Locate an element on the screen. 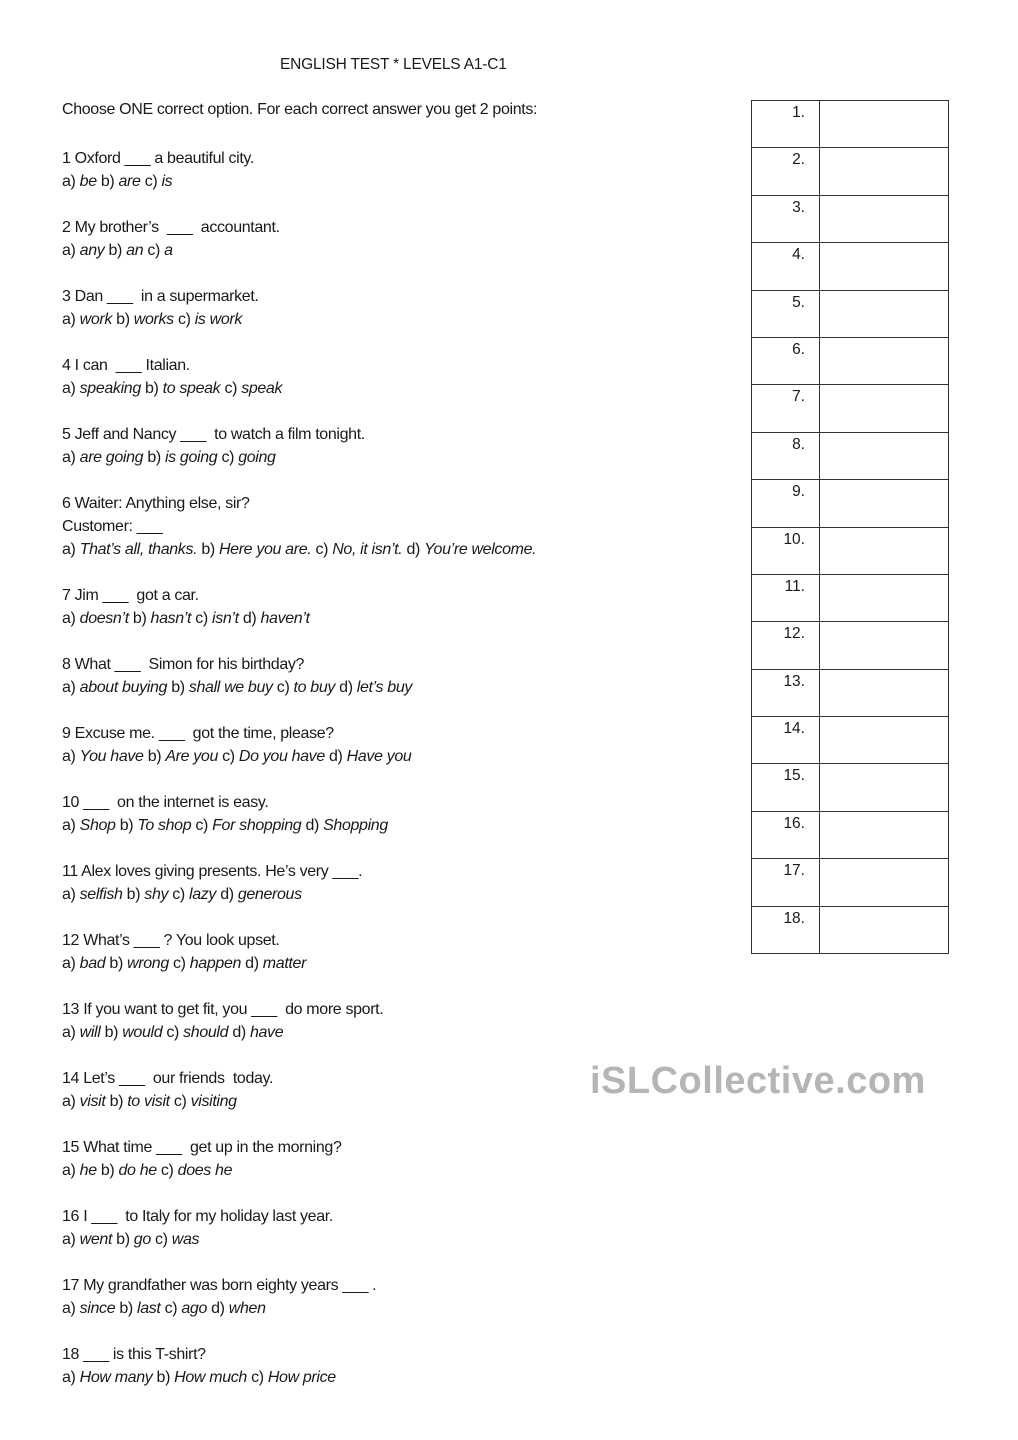  option-text: to buy is located at coordinates (314, 687).